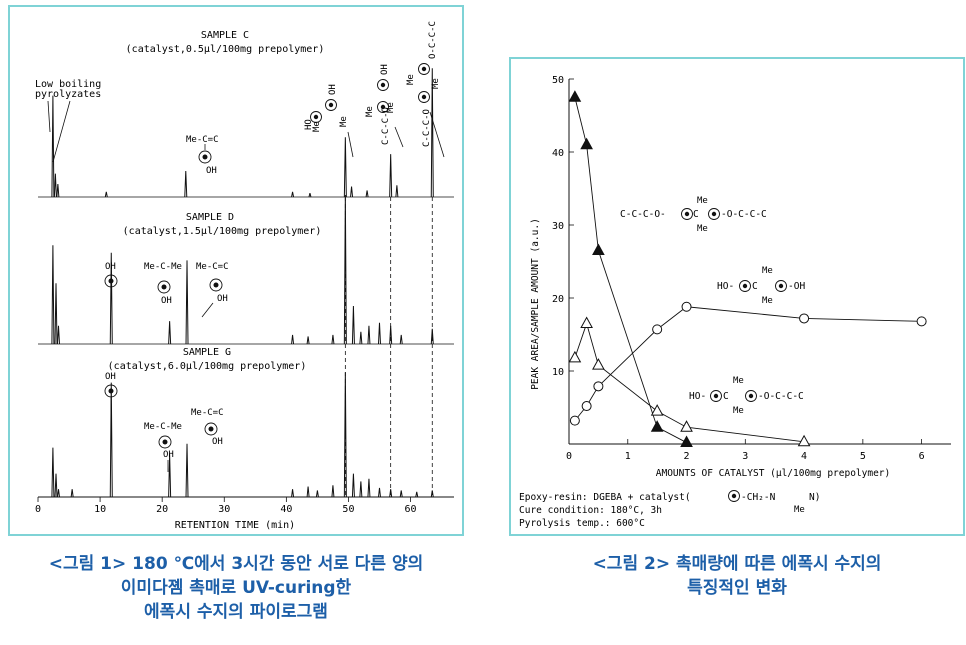 This screenshot has width=966, height=645. What do you see at coordinates (111, 392) in the screenshot?
I see `phenol-structure: OH` at bounding box center [111, 392].